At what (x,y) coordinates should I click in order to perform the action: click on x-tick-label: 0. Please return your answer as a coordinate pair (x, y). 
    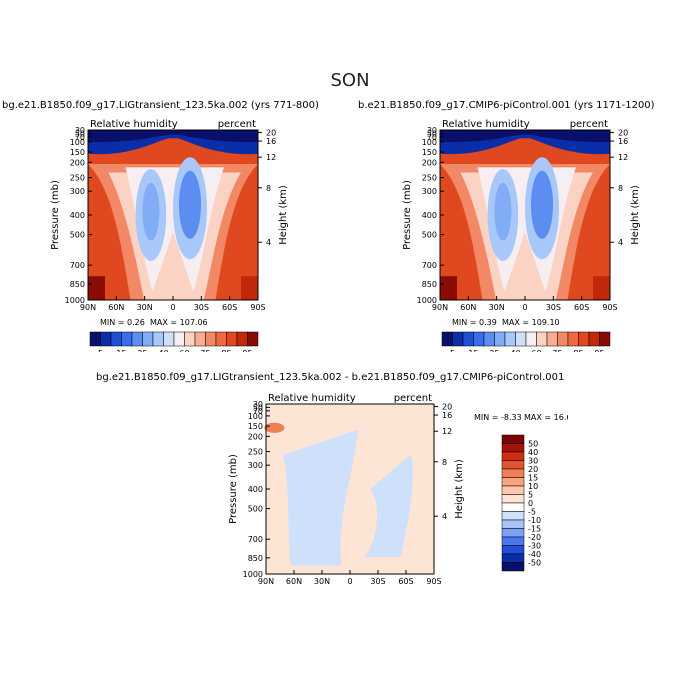
    Looking at the image, I should click on (349, 581).